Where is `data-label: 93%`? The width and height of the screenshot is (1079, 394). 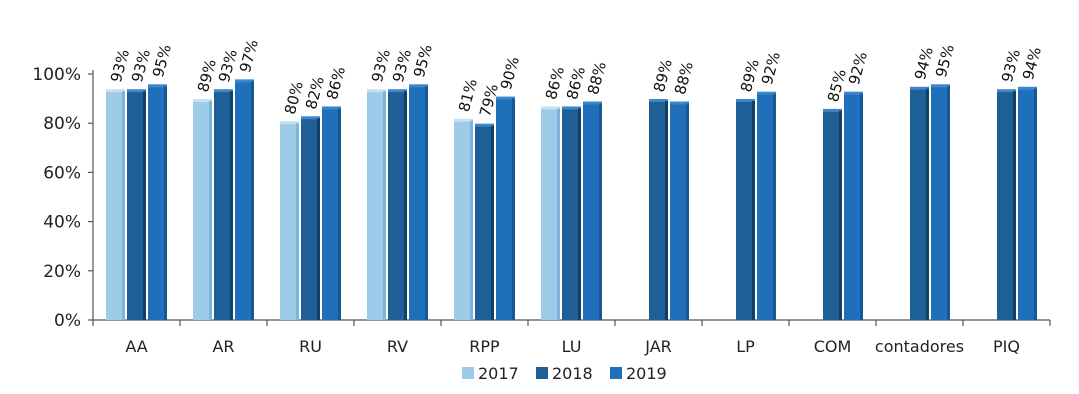
data-label: 93% is located at coordinates (1011, 65).